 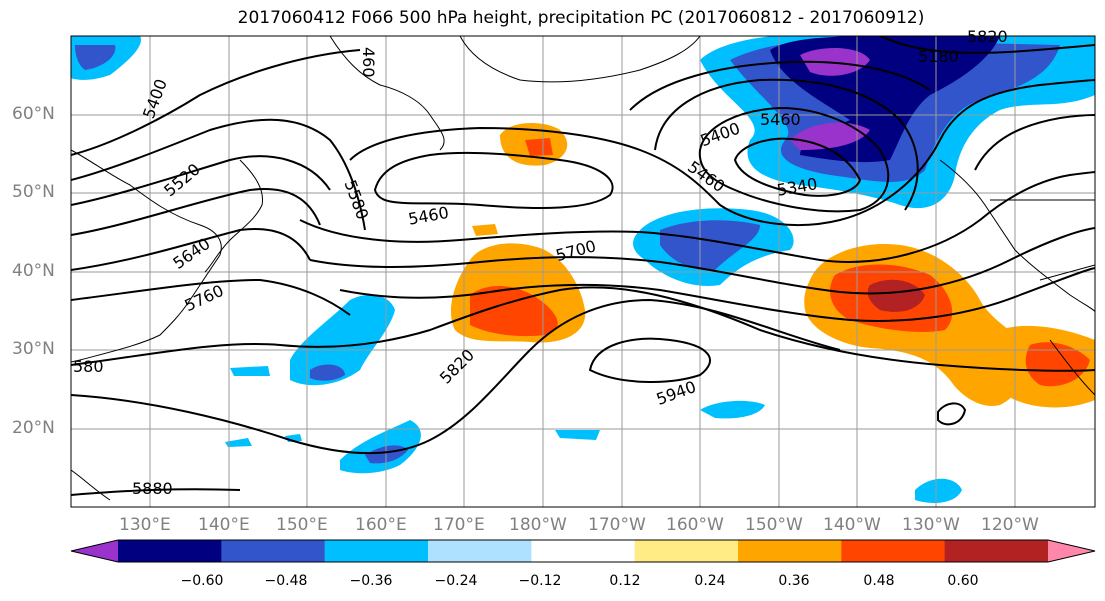 What do you see at coordinates (368, 62) in the screenshot?
I see `contour-label: 460` at bounding box center [368, 62].